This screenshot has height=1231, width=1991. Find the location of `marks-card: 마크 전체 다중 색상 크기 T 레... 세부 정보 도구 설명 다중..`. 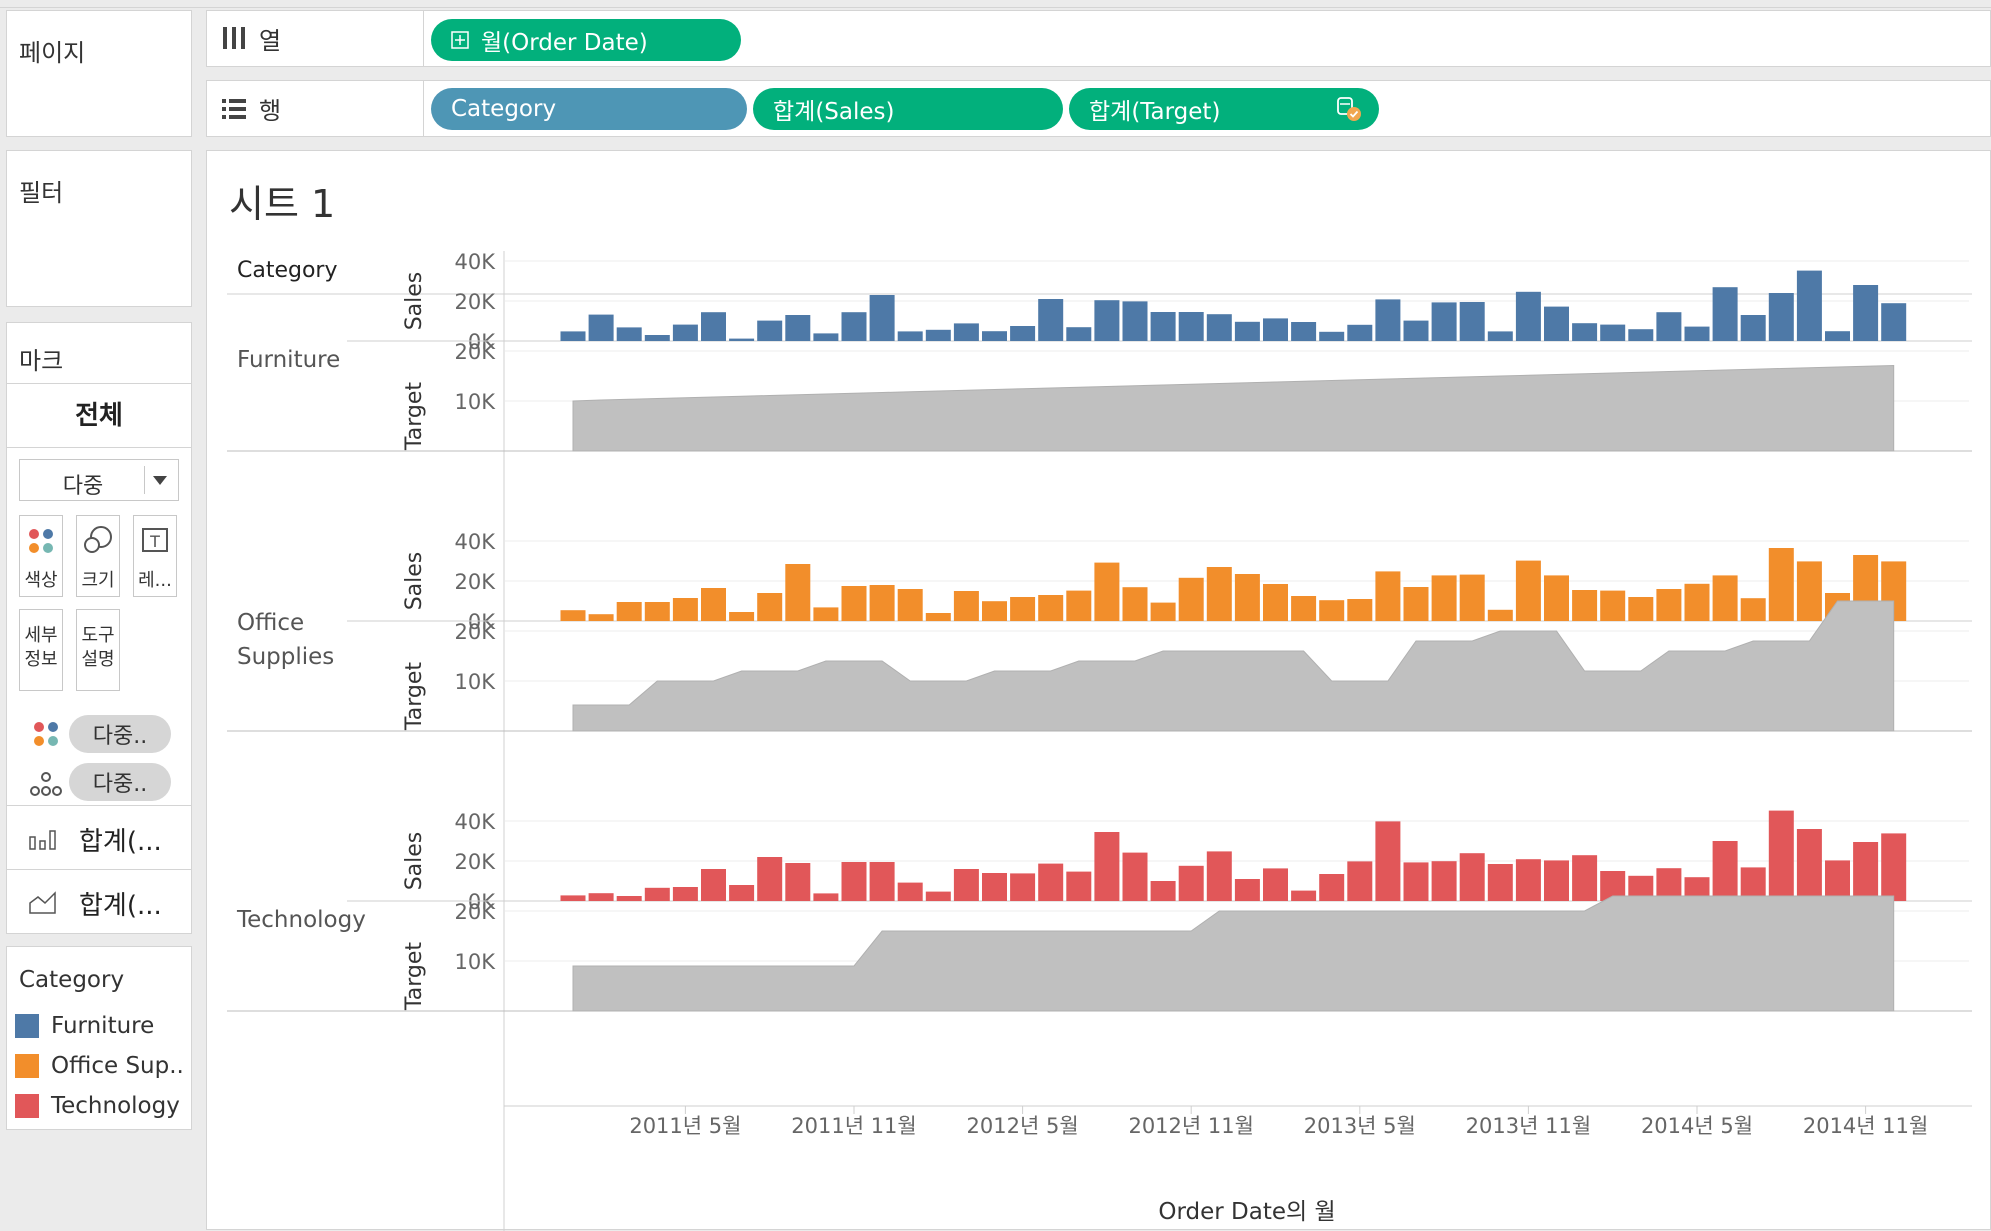

marks-card: 마크 전체 다중 색상 크기 T 레... 세부 정보 도구 설명 다중.. is located at coordinates (99, 628).